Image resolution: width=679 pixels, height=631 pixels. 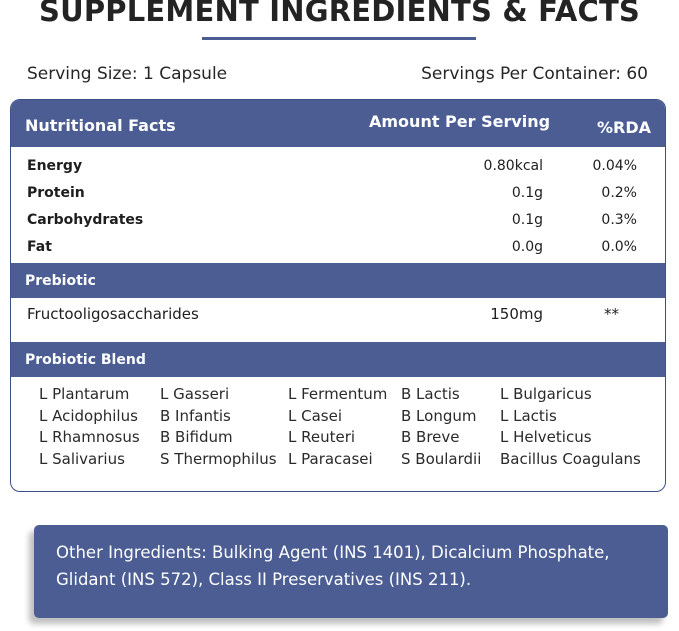 What do you see at coordinates (430, 437) in the screenshot?
I see `strain-item: B Breve` at bounding box center [430, 437].